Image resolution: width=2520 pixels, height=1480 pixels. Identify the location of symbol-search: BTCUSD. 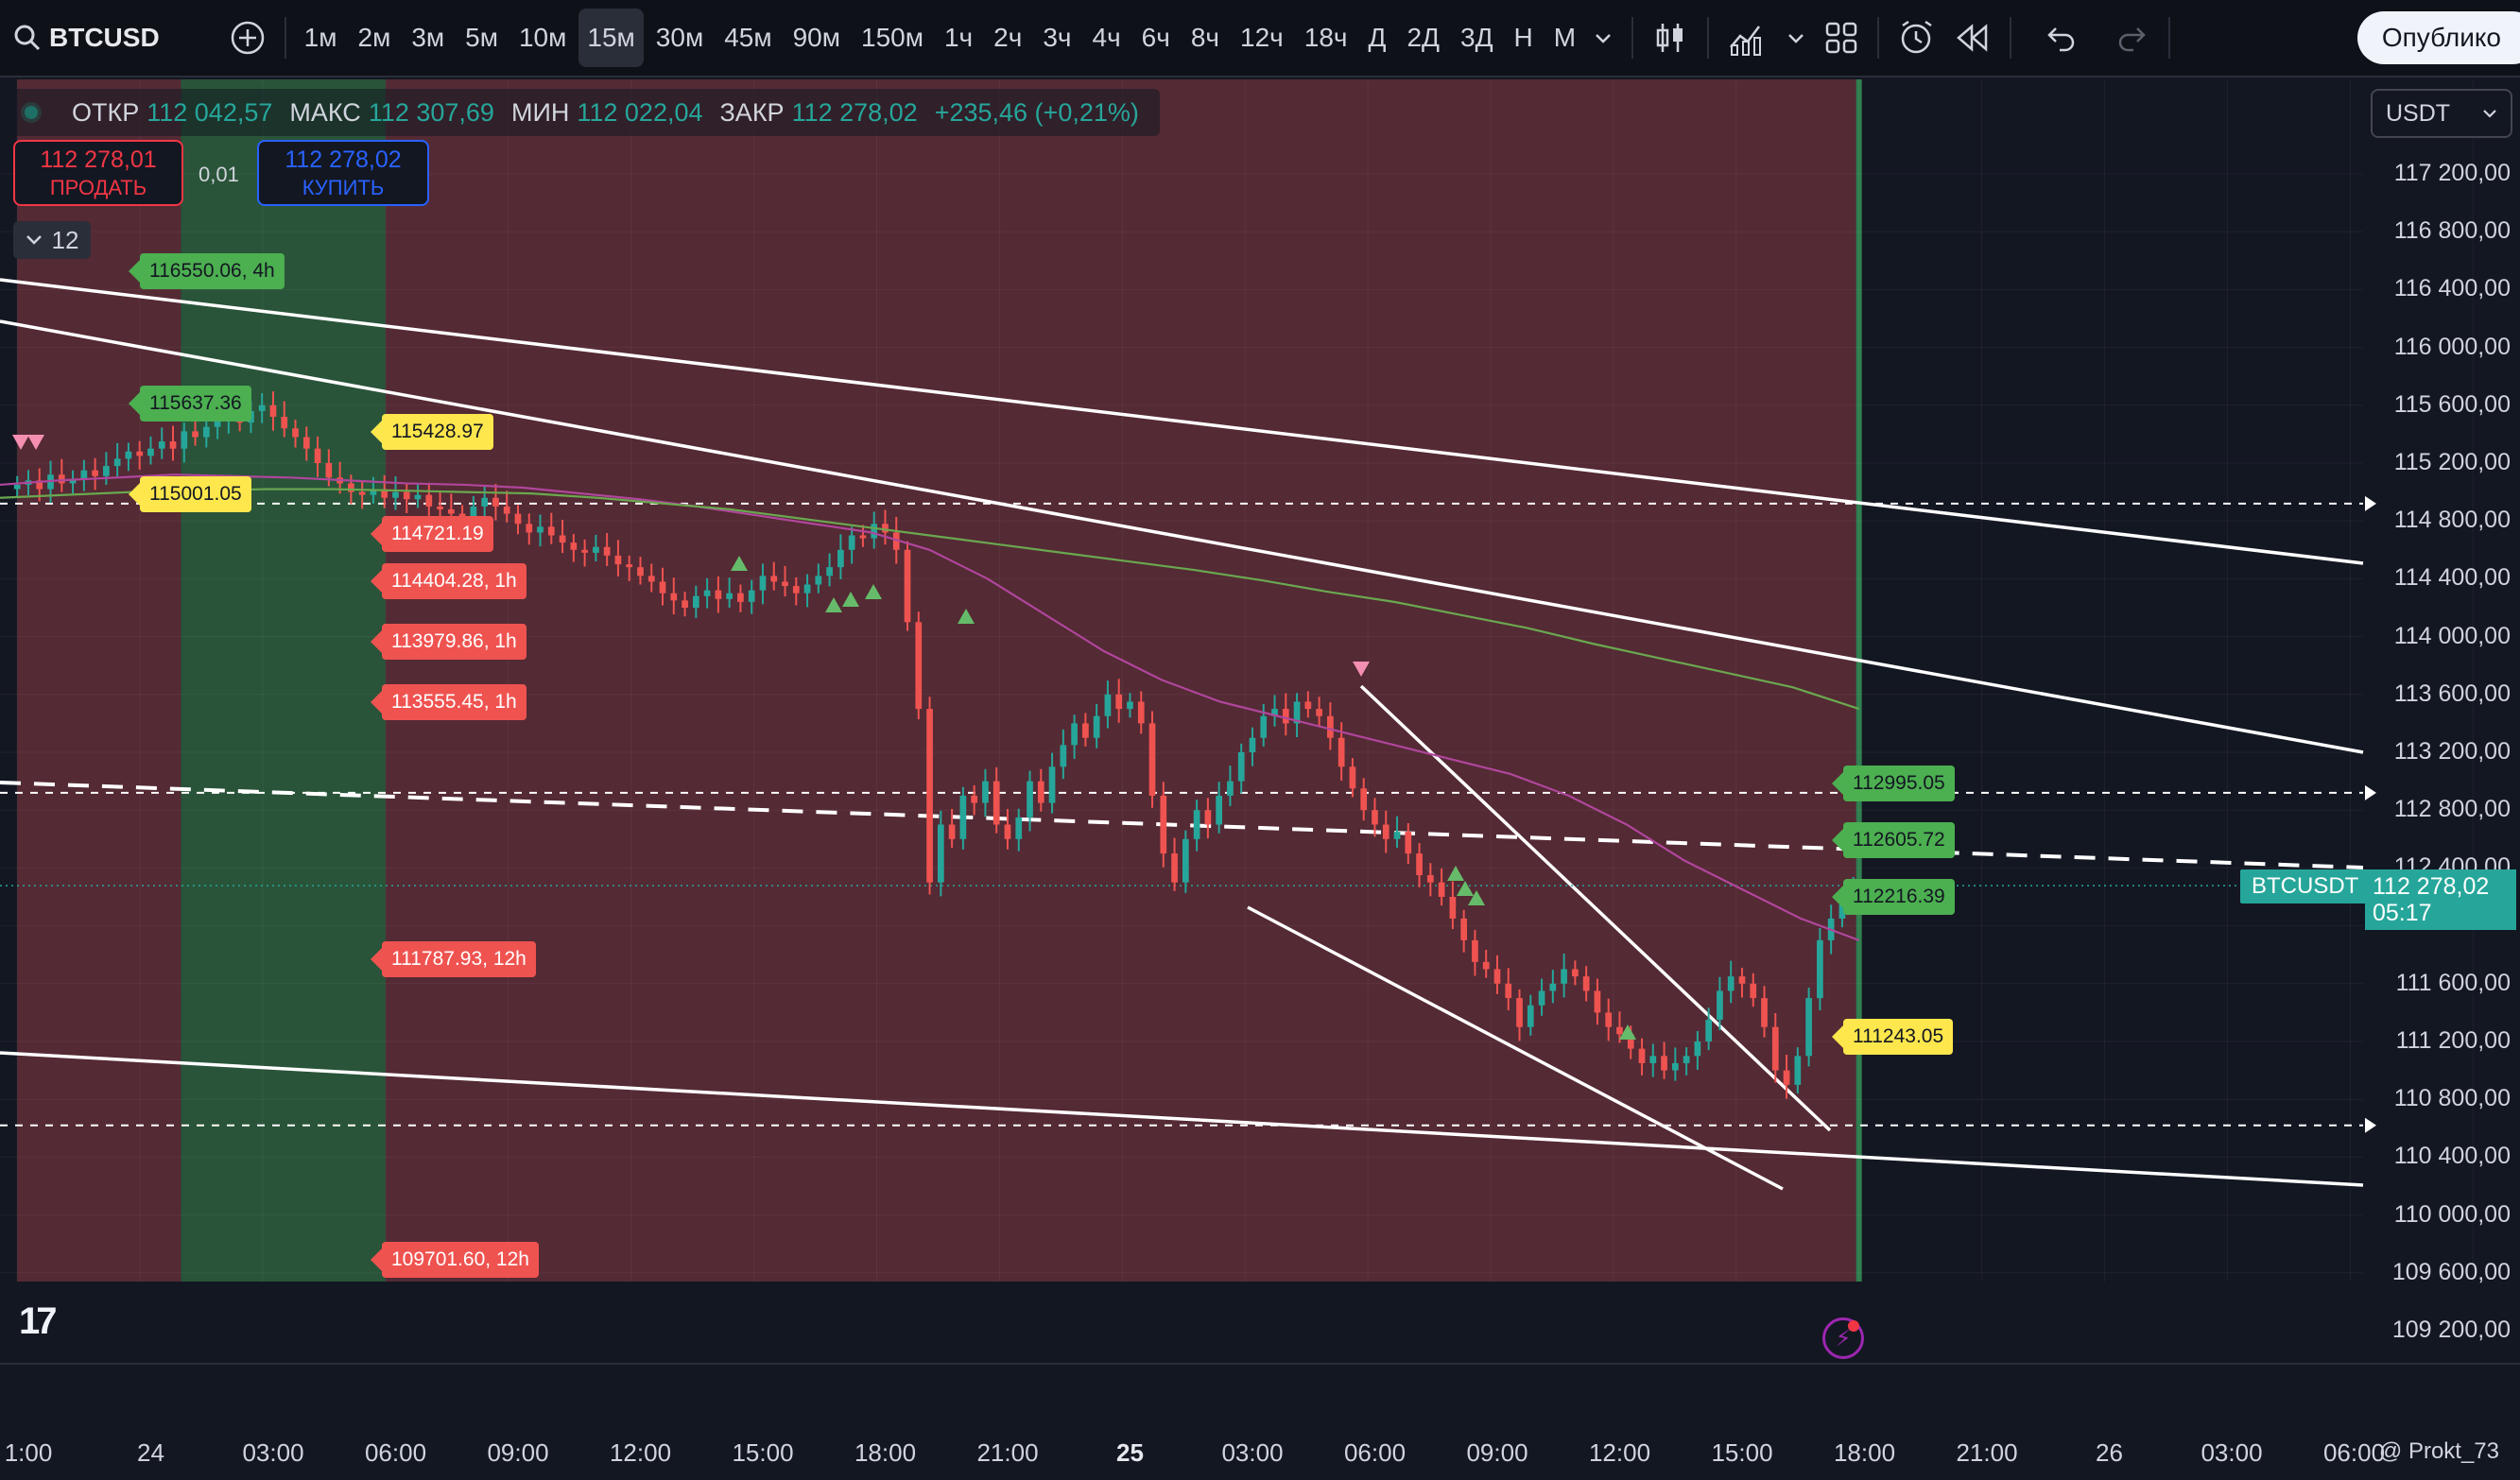
(86, 38).